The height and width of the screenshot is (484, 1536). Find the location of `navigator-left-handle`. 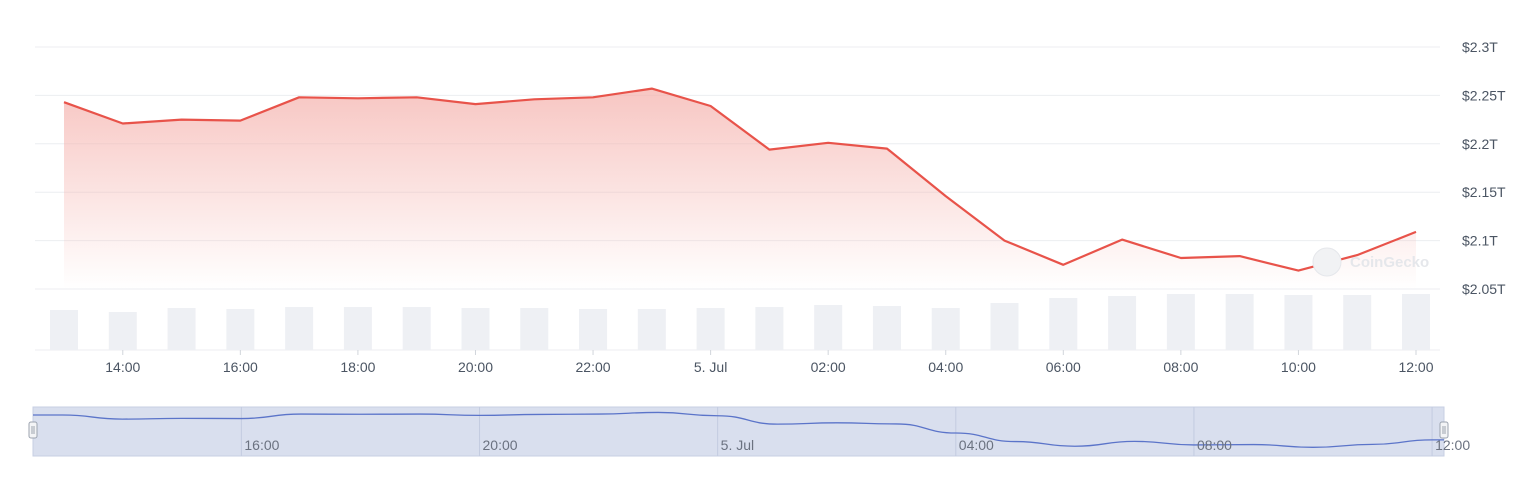

navigator-left-handle is located at coordinates (33, 430).